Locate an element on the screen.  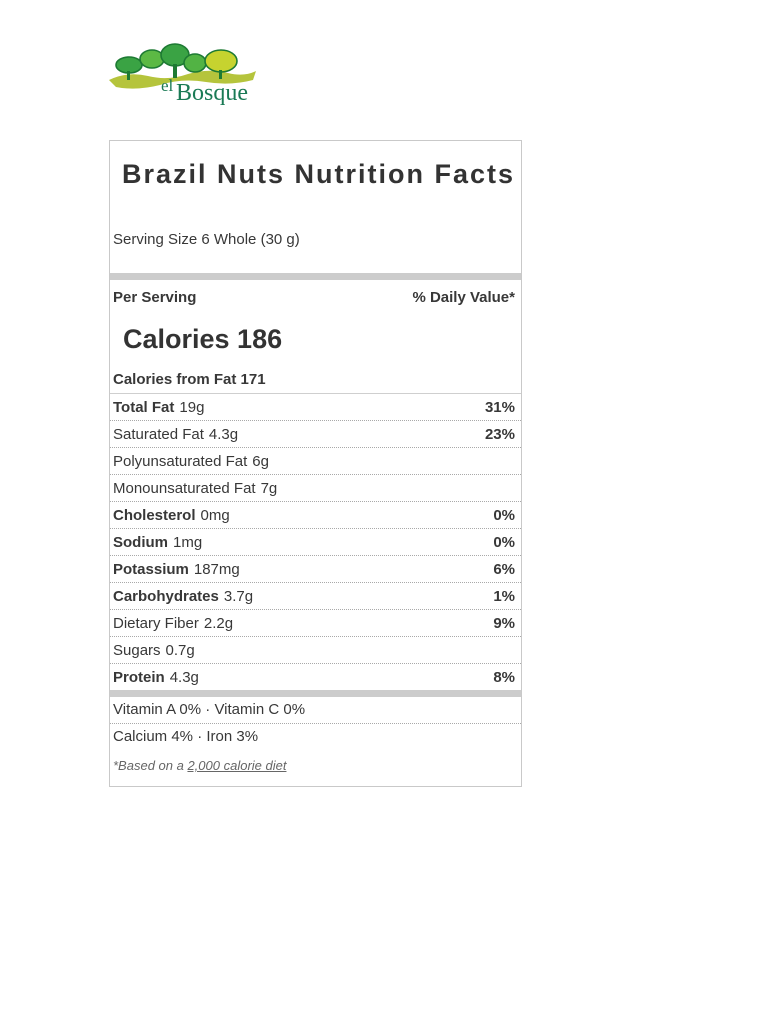
table-row-carbohydrates: Carbohydrates 3.7g 1% is located at coordinates (315, 596).